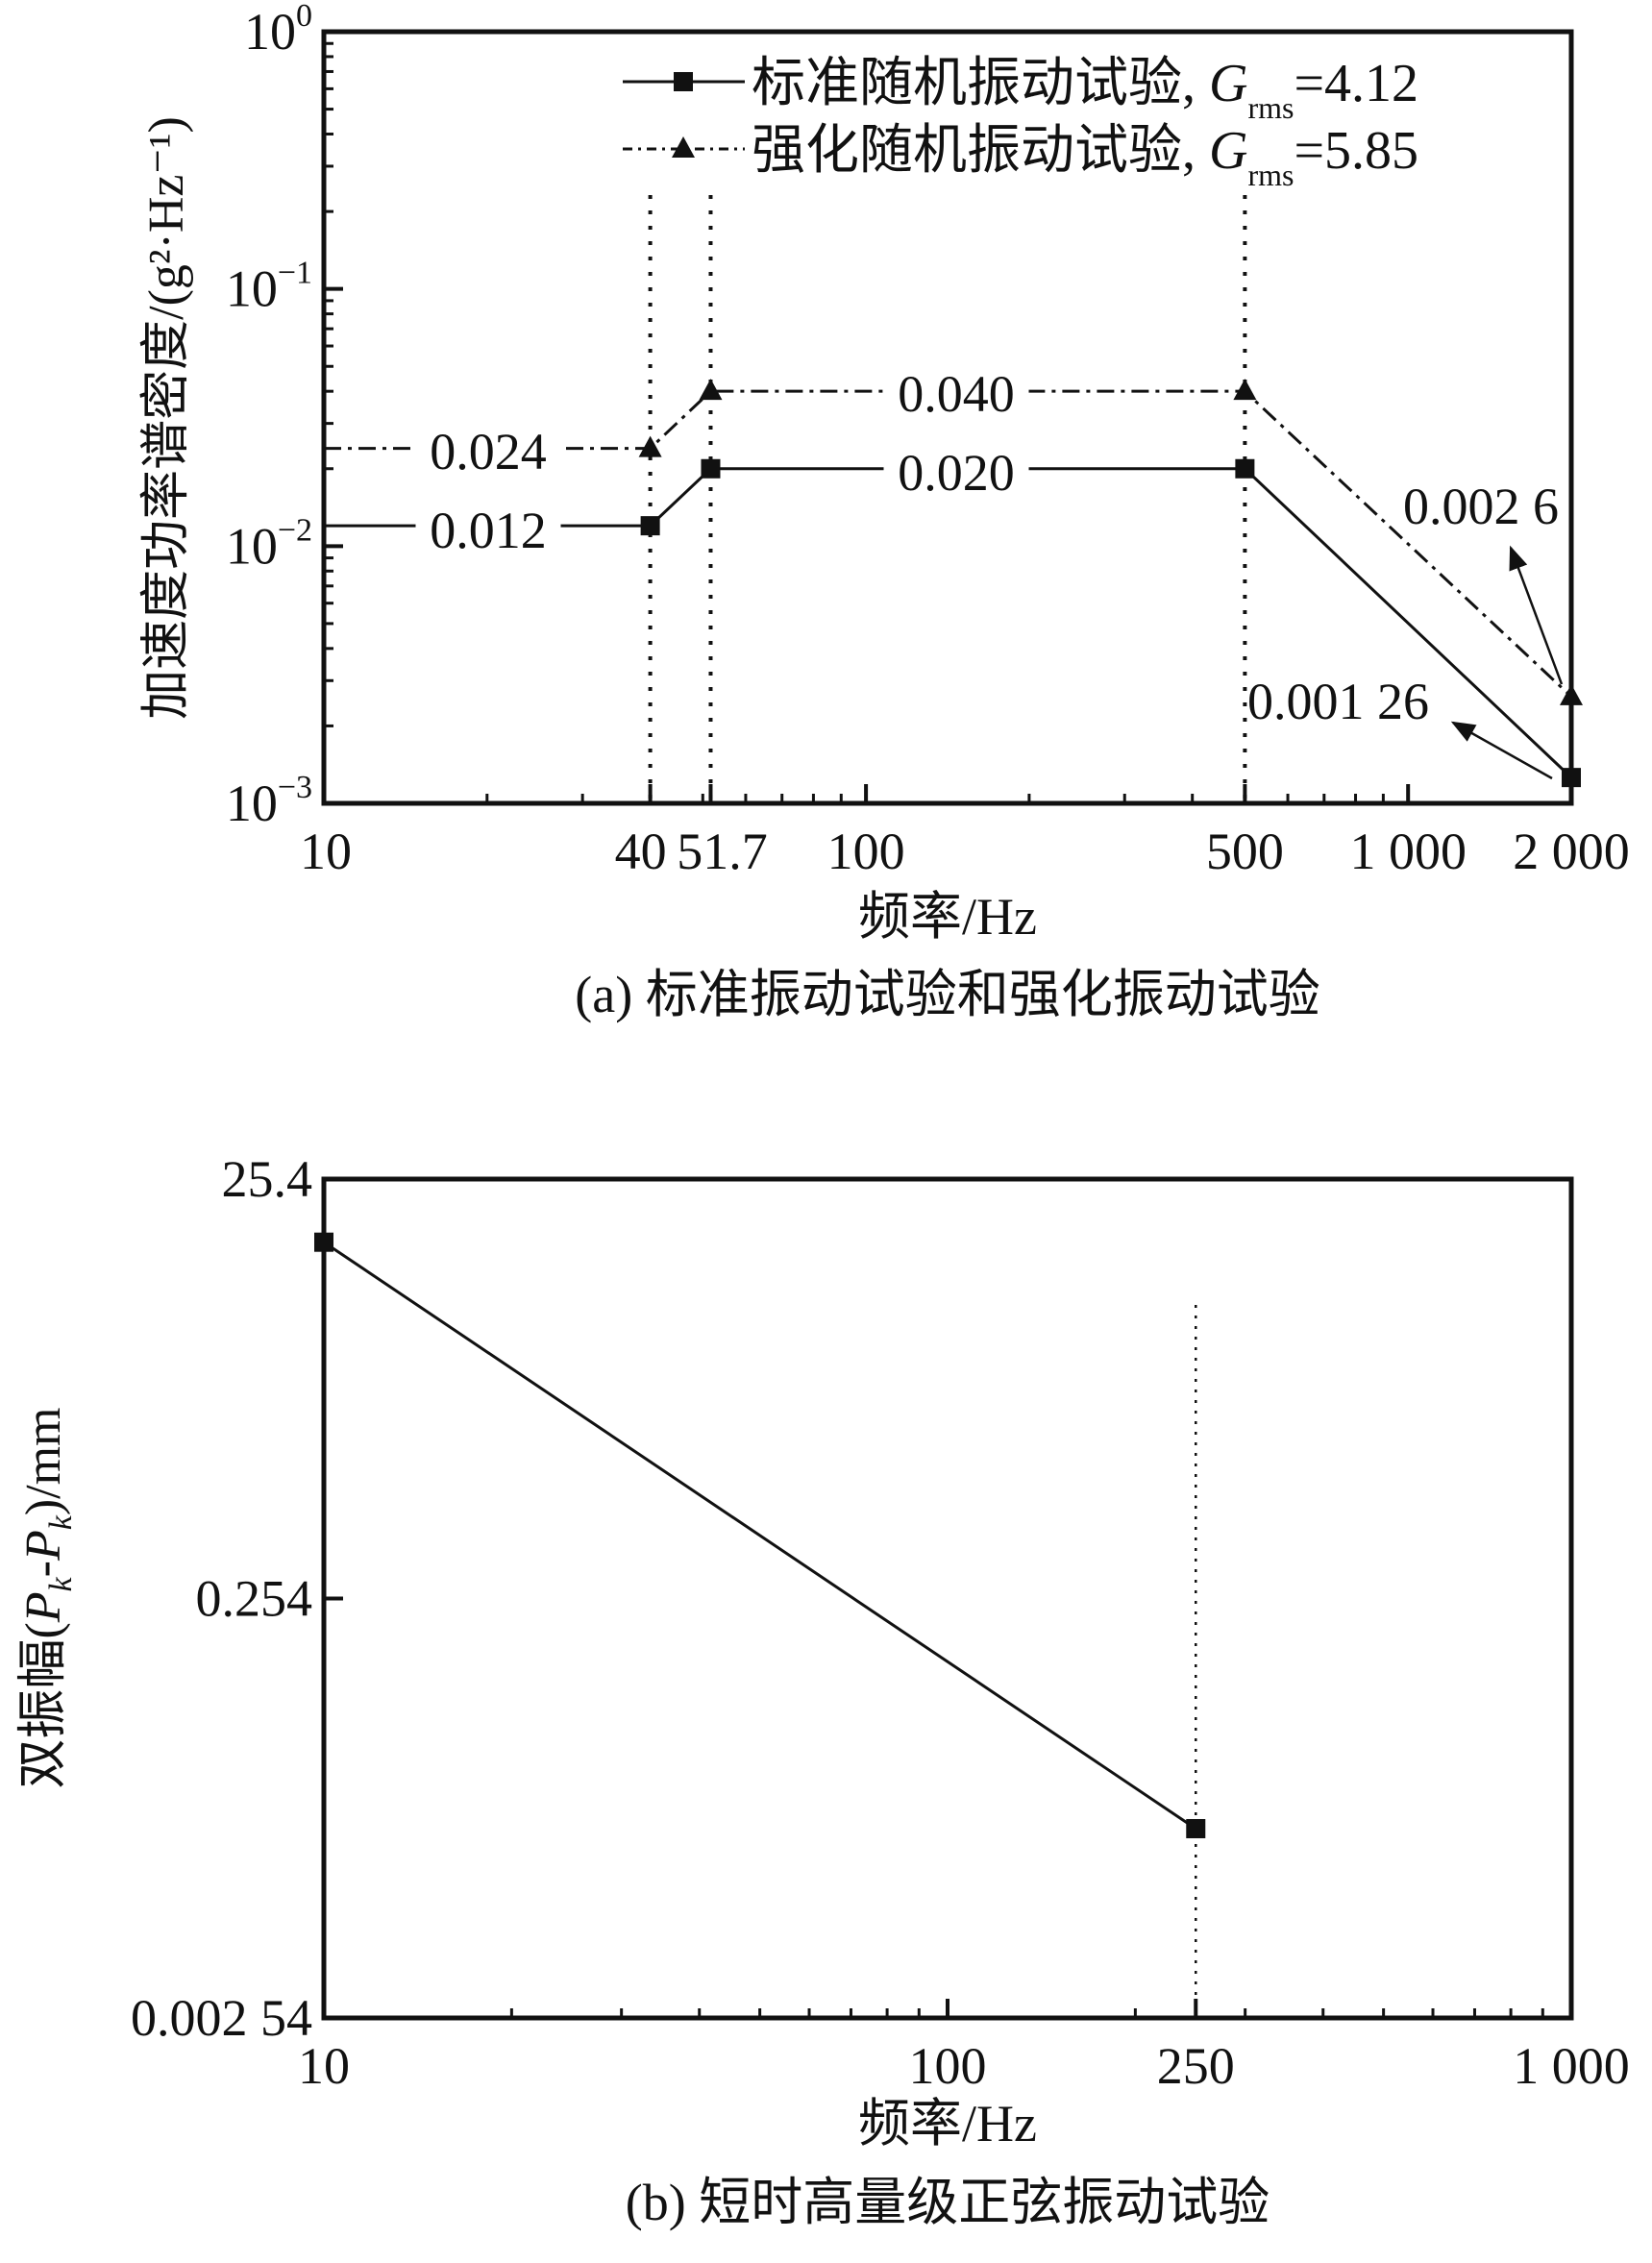 The image size is (1652, 2263). I want to click on y-tick-exponent: −2, so click(295, 530).